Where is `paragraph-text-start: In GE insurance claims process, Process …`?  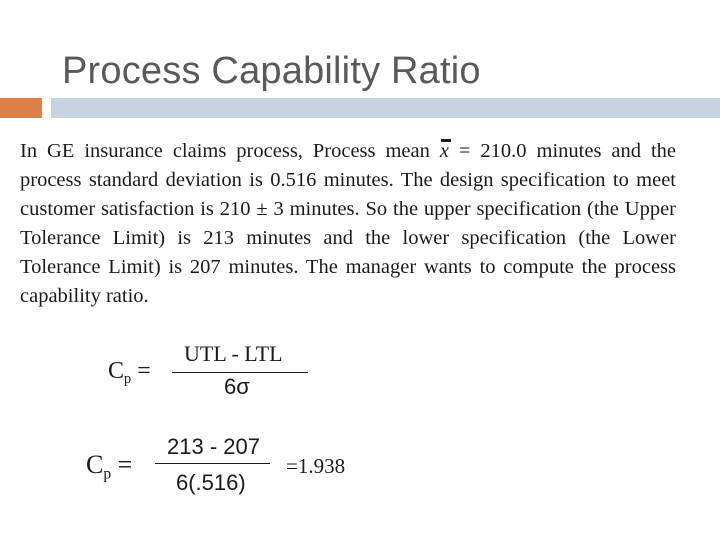 paragraph-text-start: In GE insurance claims process, Process … is located at coordinates (230, 151).